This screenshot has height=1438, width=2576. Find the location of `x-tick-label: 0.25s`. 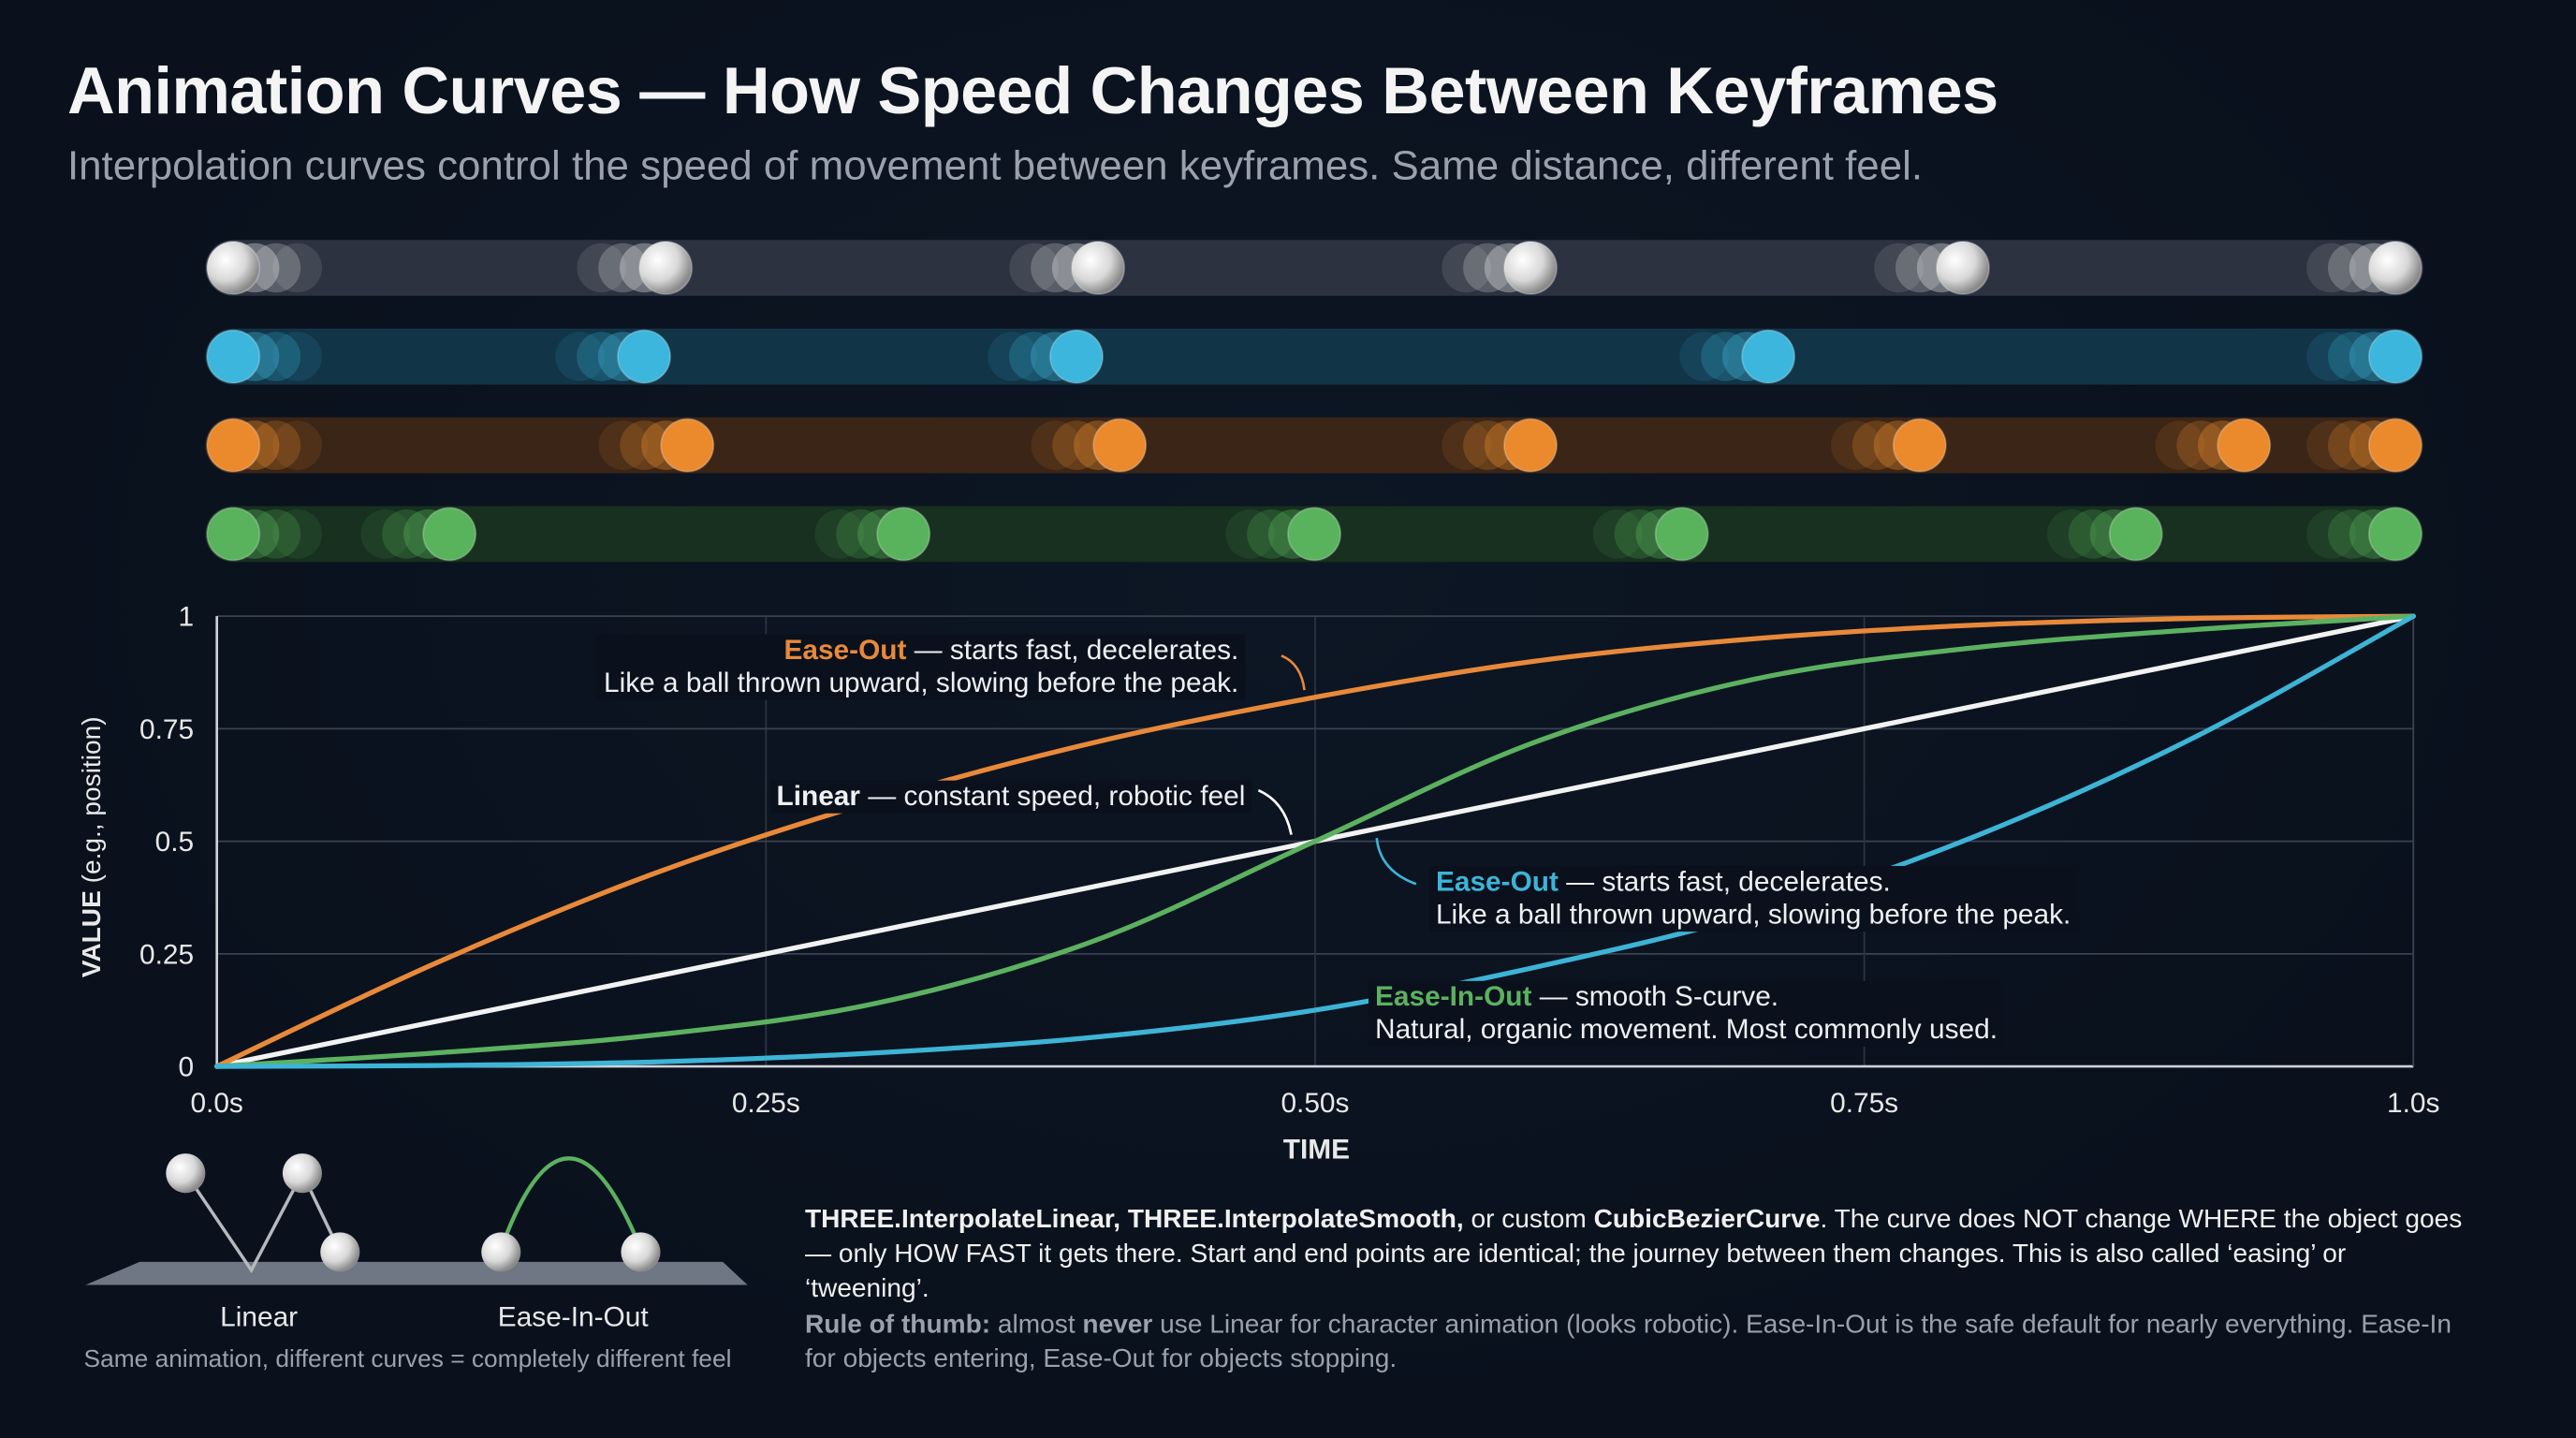

x-tick-label: 0.25s is located at coordinates (766, 1103).